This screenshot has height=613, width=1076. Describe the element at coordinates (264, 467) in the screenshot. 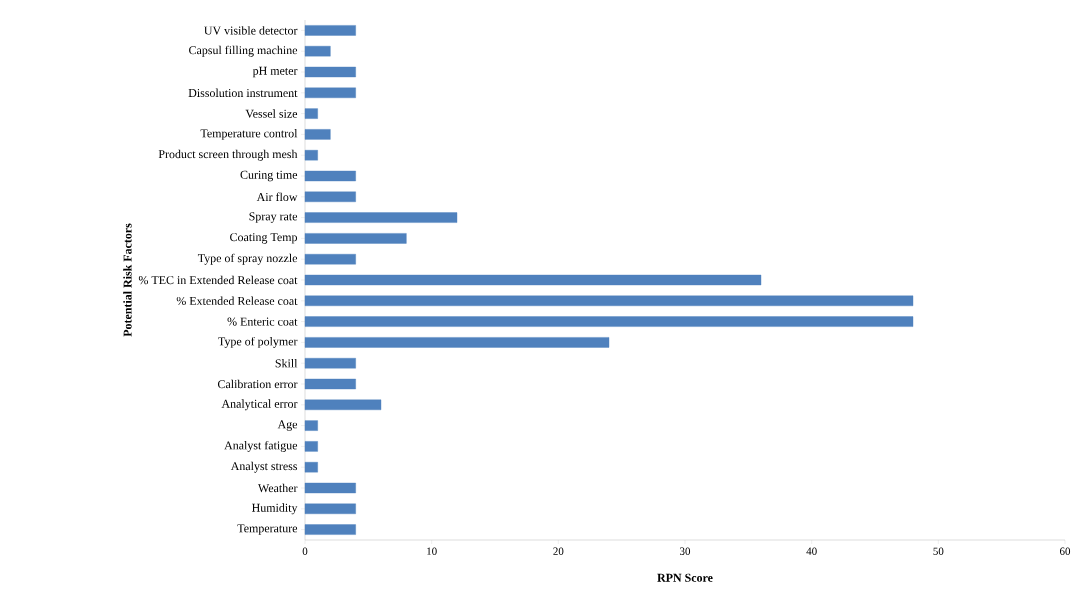

I see `y-tick-label: Analyst stress` at that location.